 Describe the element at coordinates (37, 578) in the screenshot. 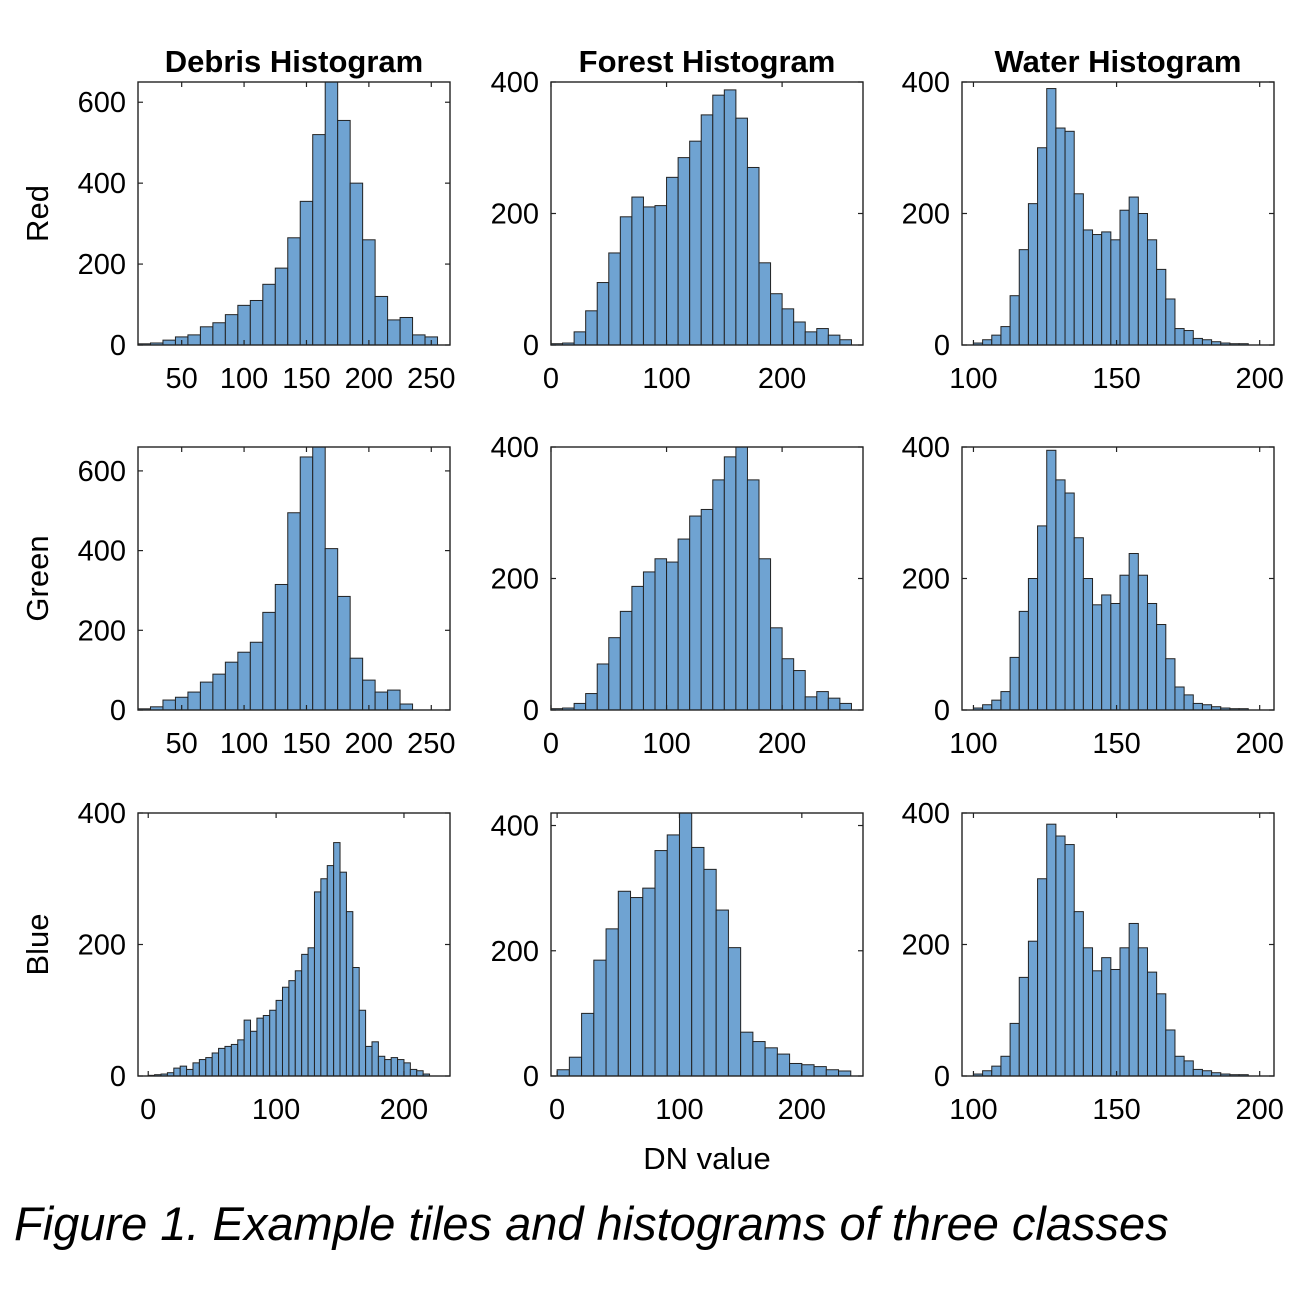

I see `row-label: Green` at that location.